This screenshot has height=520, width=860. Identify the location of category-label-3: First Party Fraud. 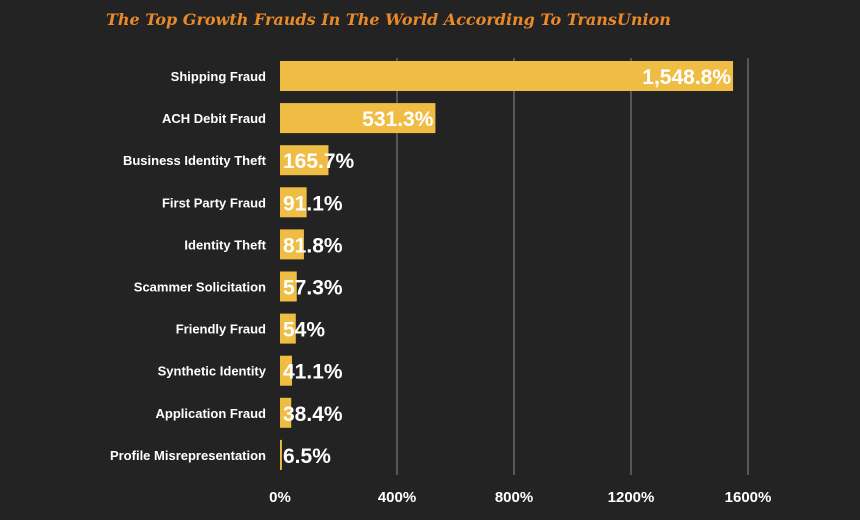
(214, 202).